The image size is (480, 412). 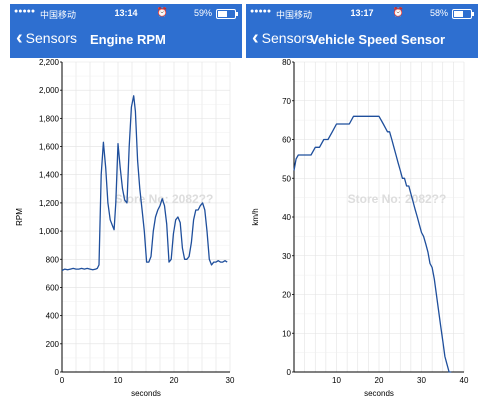 What do you see at coordinates (464, 380) in the screenshot?
I see `x-tick-label: 40` at bounding box center [464, 380].